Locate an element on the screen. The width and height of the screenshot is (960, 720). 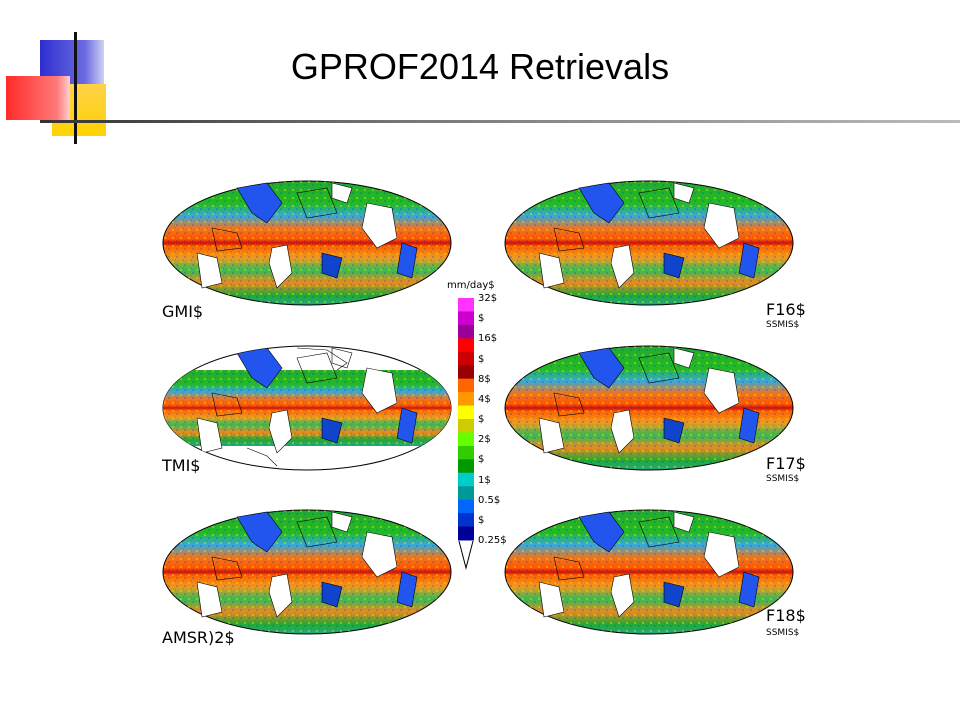
colorbar-tick-label: 2$ is located at coordinates (484, 440).